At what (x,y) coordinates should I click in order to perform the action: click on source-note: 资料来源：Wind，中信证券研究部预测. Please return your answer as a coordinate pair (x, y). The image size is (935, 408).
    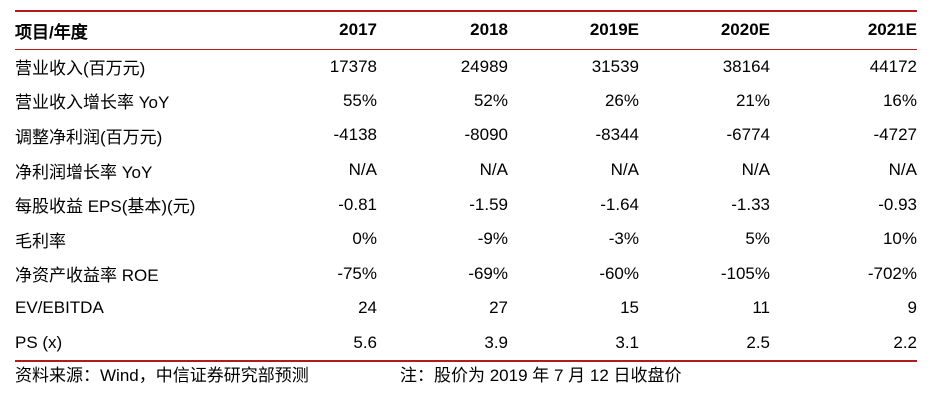
    Looking at the image, I should click on (162, 375).